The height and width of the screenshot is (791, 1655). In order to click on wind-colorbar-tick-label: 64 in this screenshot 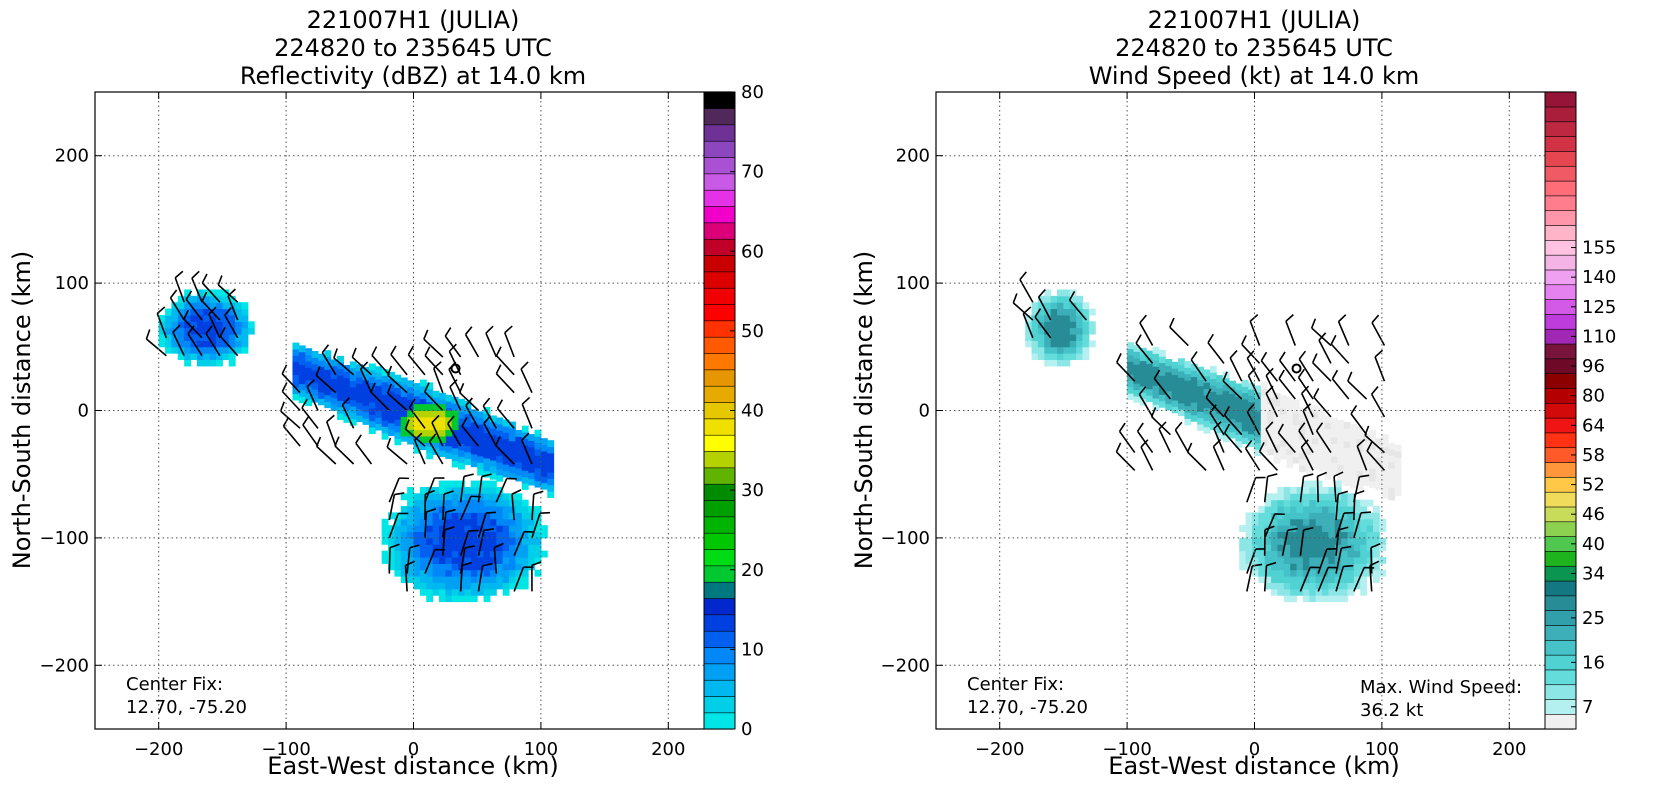, I will do `click(1593, 425)`.